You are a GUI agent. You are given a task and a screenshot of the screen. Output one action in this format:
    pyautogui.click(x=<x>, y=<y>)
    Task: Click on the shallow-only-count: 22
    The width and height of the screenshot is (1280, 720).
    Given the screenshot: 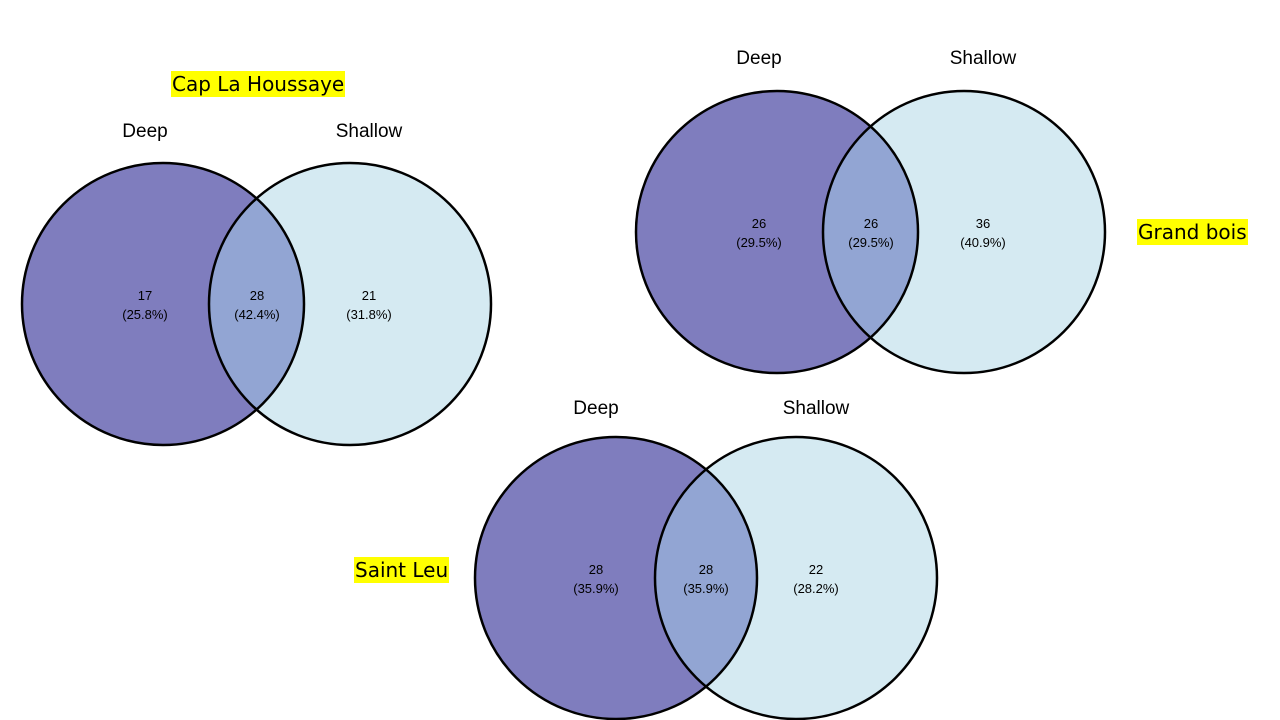 What is the action you would take?
    pyautogui.click(x=816, y=569)
    